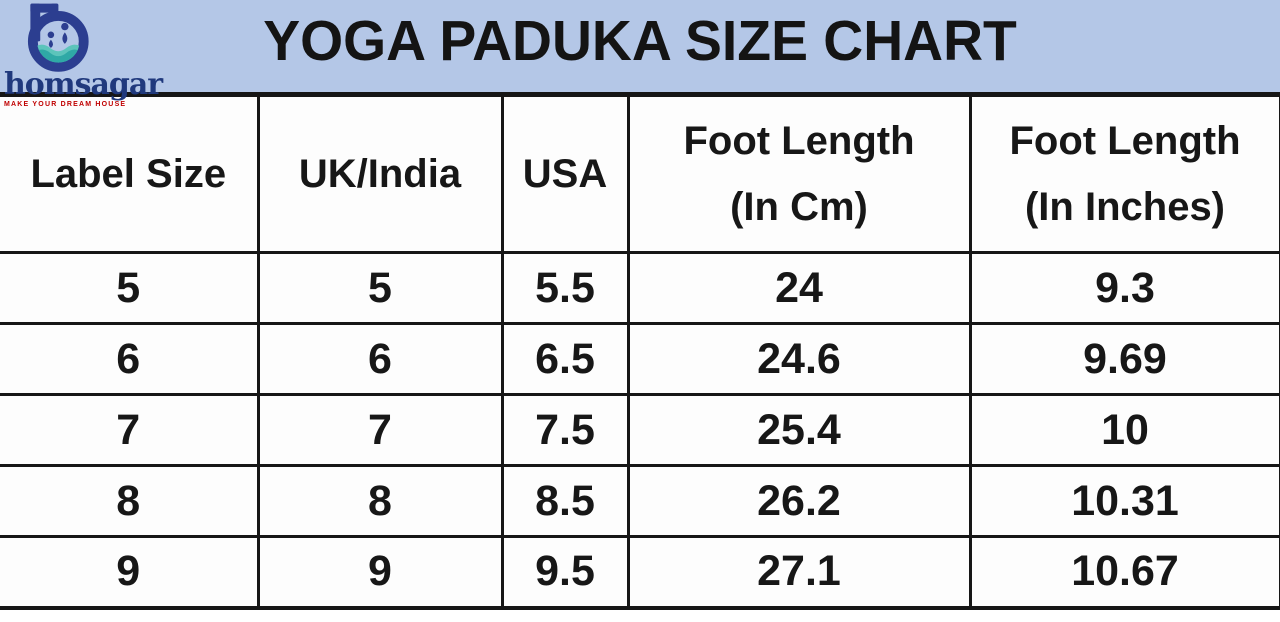  I want to click on cell-label-size: 5, so click(130, 288).